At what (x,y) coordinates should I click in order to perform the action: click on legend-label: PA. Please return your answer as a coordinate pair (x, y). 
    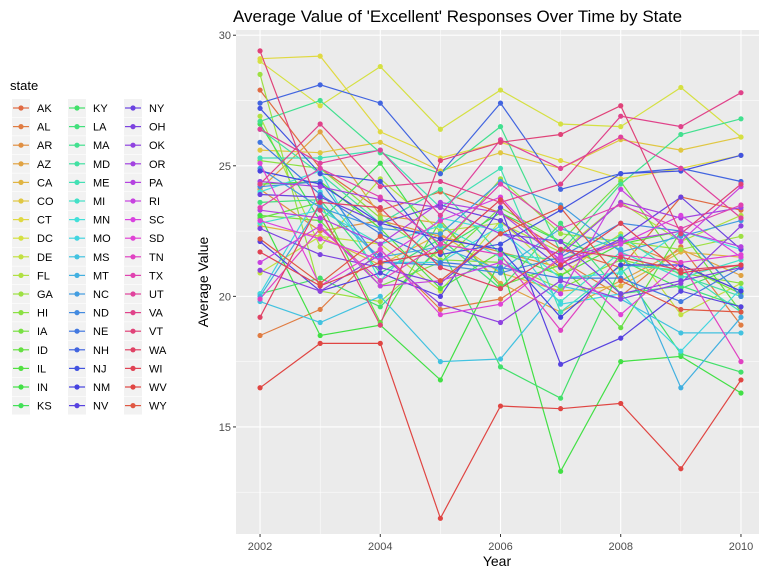
    Looking at the image, I should click on (156, 183).